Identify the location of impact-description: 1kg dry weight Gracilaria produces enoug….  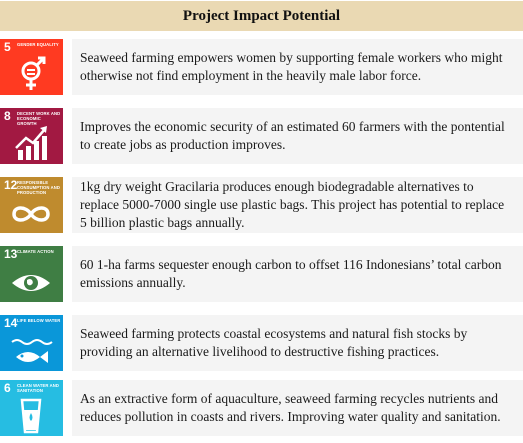
(297, 205).